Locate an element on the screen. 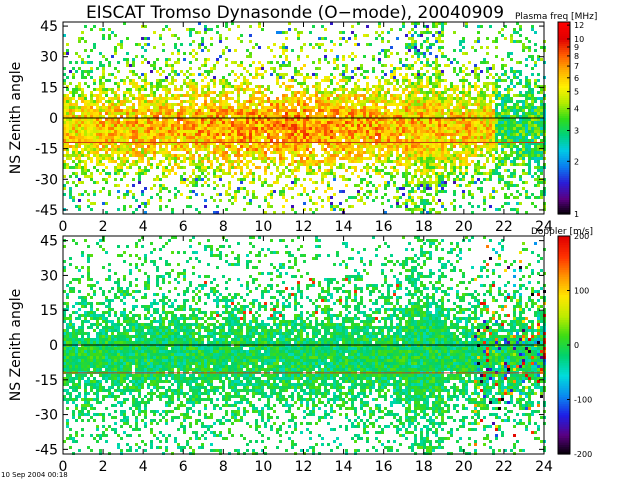  doppler-colorbar-label: Doppler [m/s] is located at coordinates (562, 232).